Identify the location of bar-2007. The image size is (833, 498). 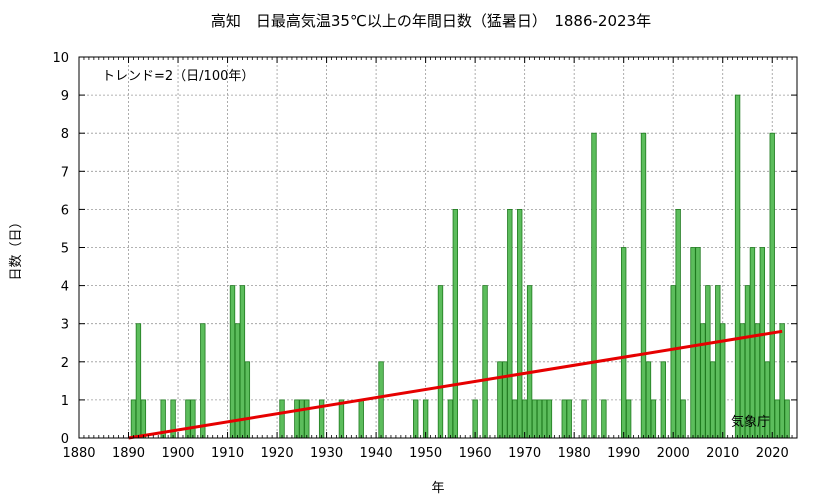
(708, 362).